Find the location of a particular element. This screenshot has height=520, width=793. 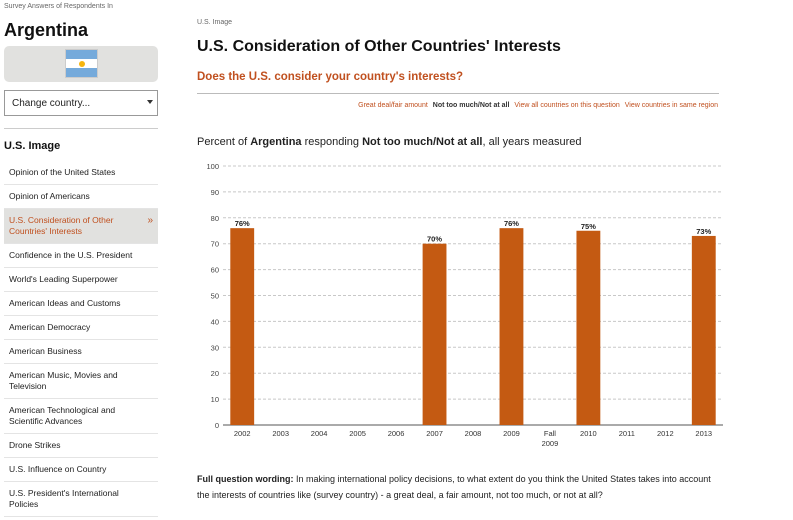

breadcrumb: U.S. Image is located at coordinates (215, 22).